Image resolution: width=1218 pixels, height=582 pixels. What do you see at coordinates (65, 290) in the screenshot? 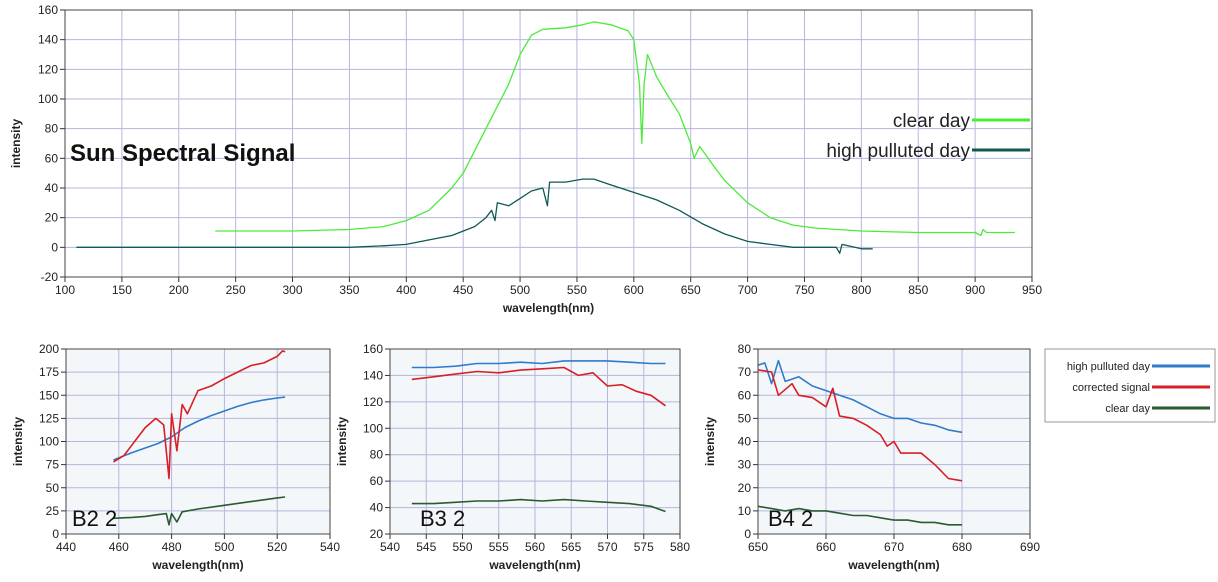
I see `x-tick-label: 100` at bounding box center [65, 290].